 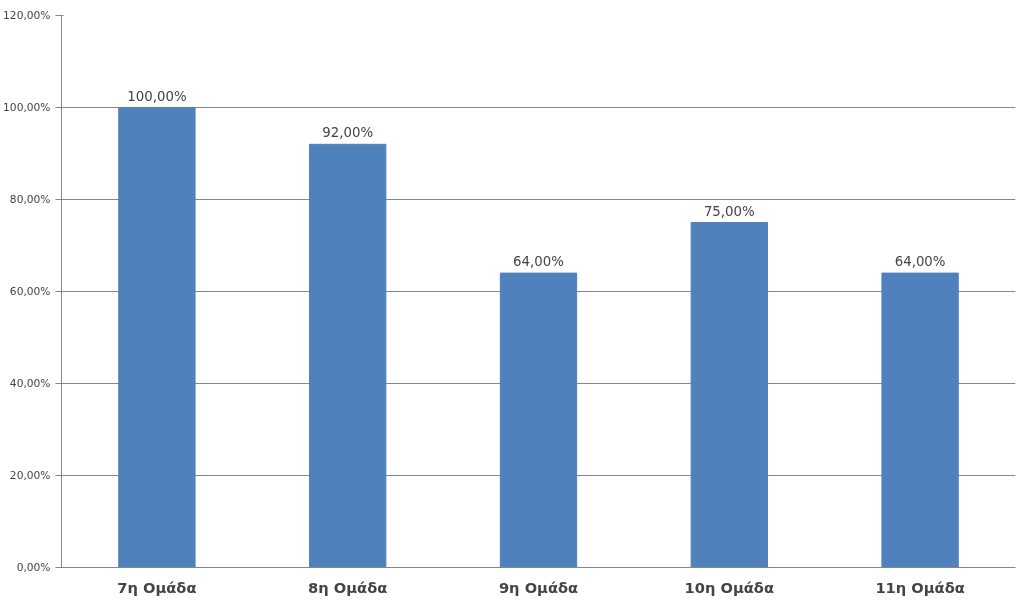 I want to click on y-tick-label: 120,00%, so click(x=27, y=15).